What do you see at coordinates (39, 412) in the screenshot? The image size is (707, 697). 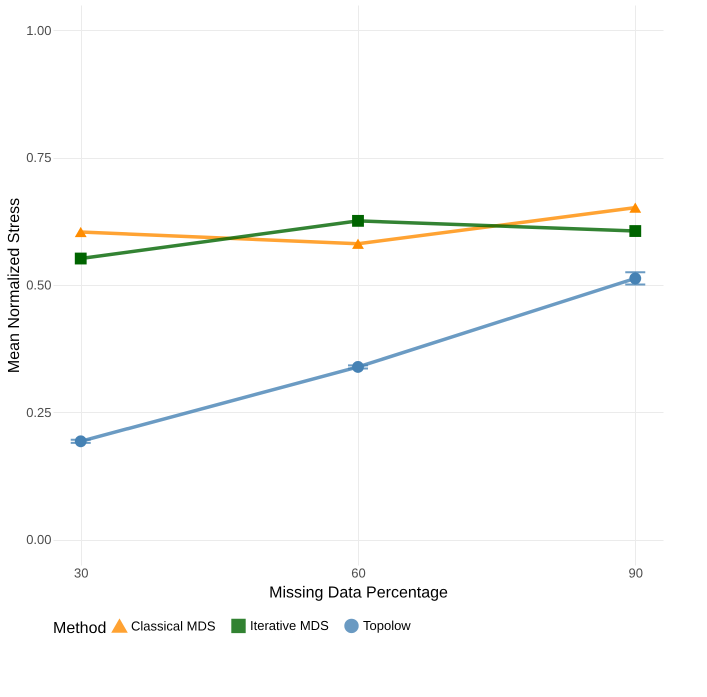 I see `y-tick-label: 0.25` at bounding box center [39, 412].